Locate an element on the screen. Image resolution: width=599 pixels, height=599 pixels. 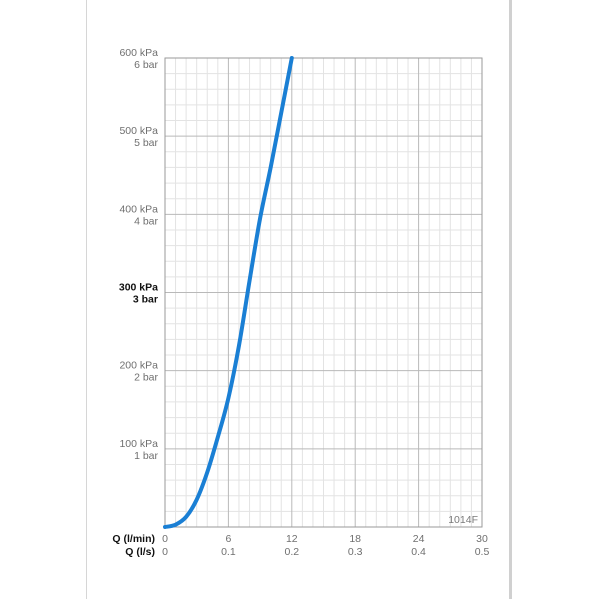
x-axis-label-lmin: Q (l/min) is located at coordinates (133, 539).